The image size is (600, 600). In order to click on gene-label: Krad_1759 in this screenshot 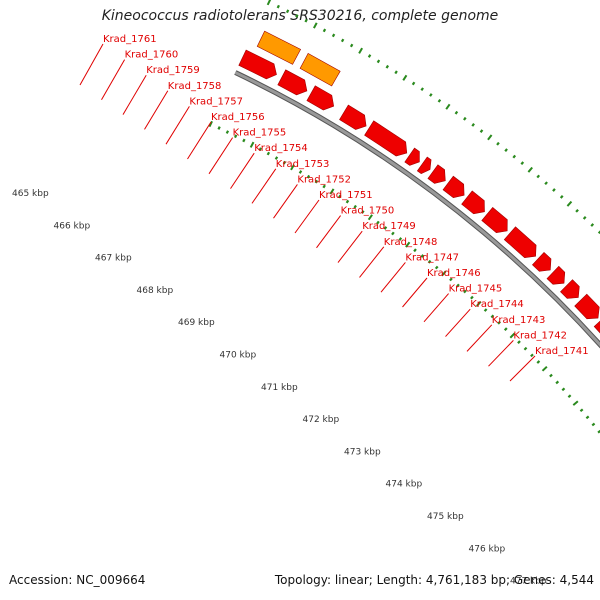, I will do `click(173, 70)`.